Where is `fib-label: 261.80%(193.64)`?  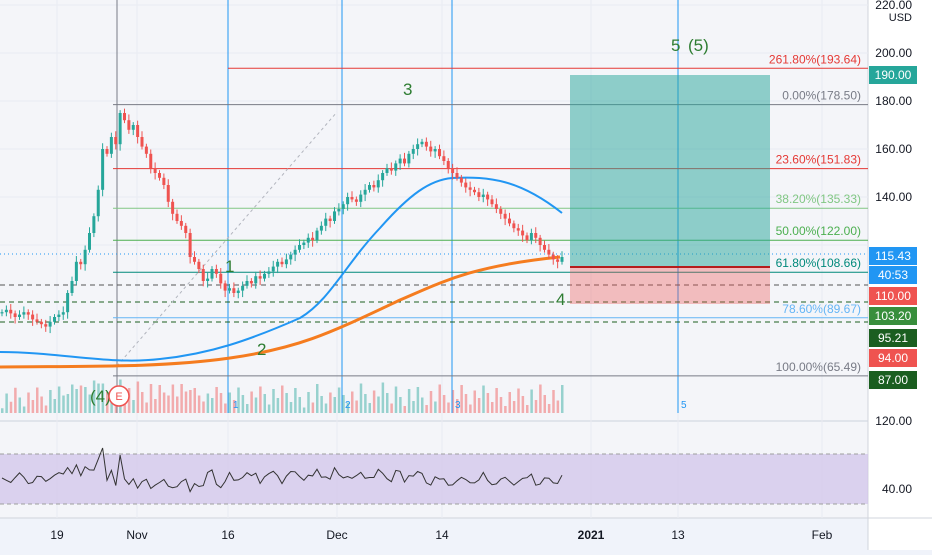
fib-label: 261.80%(193.64) is located at coordinates (815, 59).